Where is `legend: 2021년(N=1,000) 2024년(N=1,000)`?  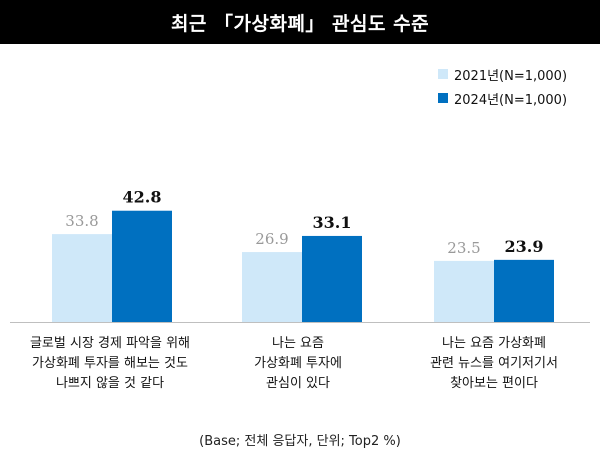
legend: 2021년(N=1,000) 2024년(N=1,000) is located at coordinates (502, 86).